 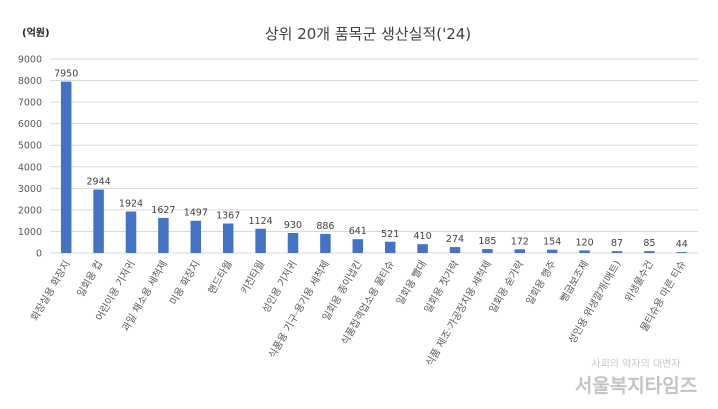 I want to click on y-tick-label: 2000, so click(x=30, y=210).